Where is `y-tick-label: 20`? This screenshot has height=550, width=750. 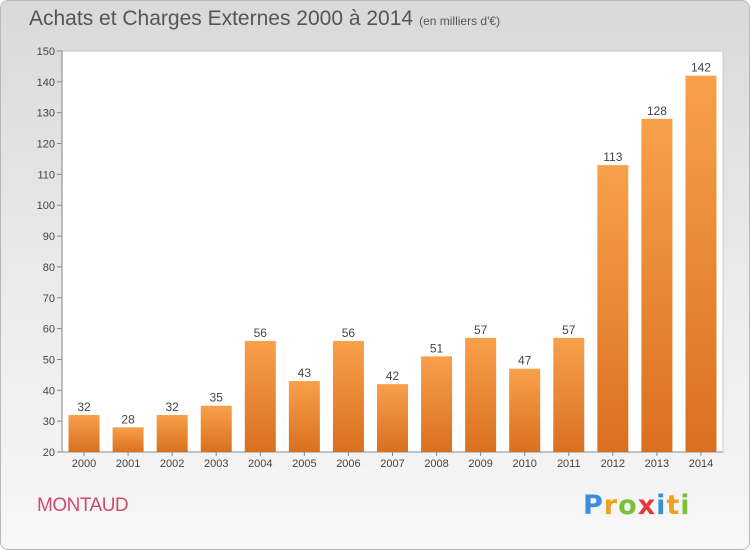 y-tick-label: 20 is located at coordinates (49, 453).